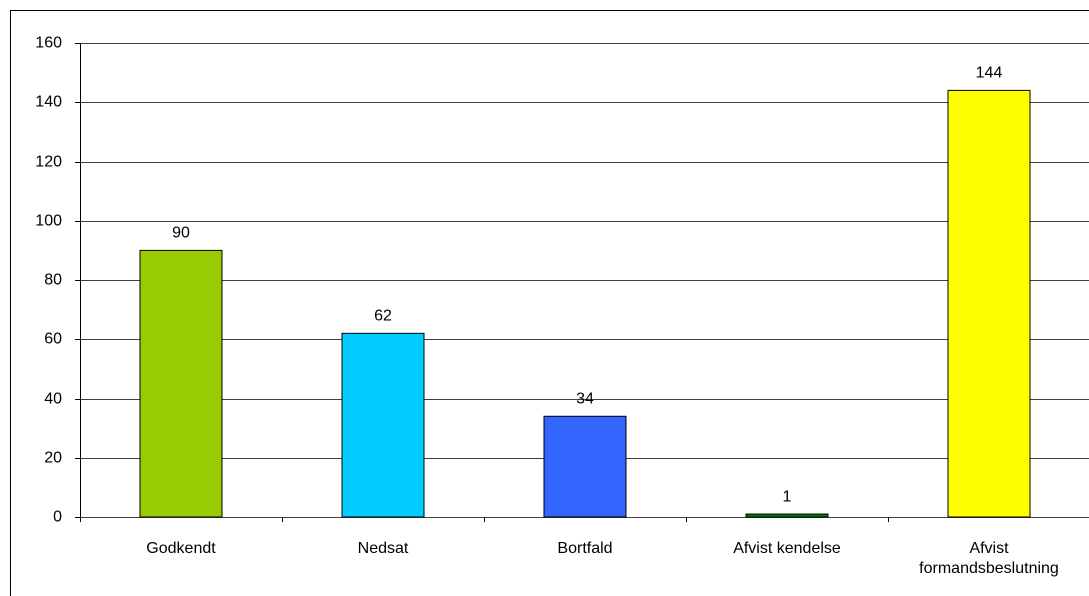 The image size is (1089, 596). What do you see at coordinates (383, 316) in the screenshot?
I see `value-label: 62` at bounding box center [383, 316].